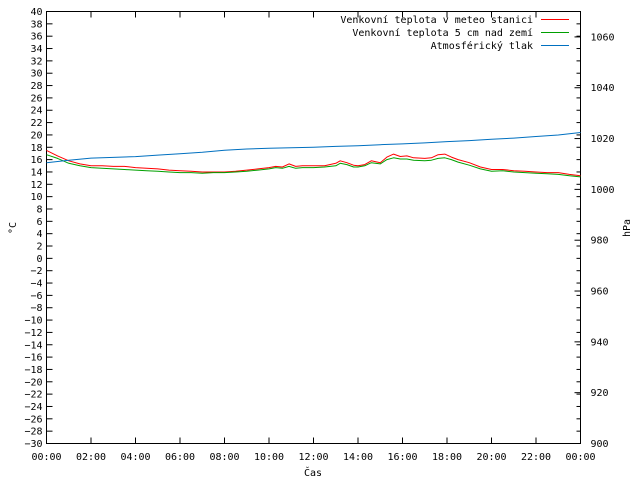  I want to click on y-tick-label: 36, so click(36, 37).